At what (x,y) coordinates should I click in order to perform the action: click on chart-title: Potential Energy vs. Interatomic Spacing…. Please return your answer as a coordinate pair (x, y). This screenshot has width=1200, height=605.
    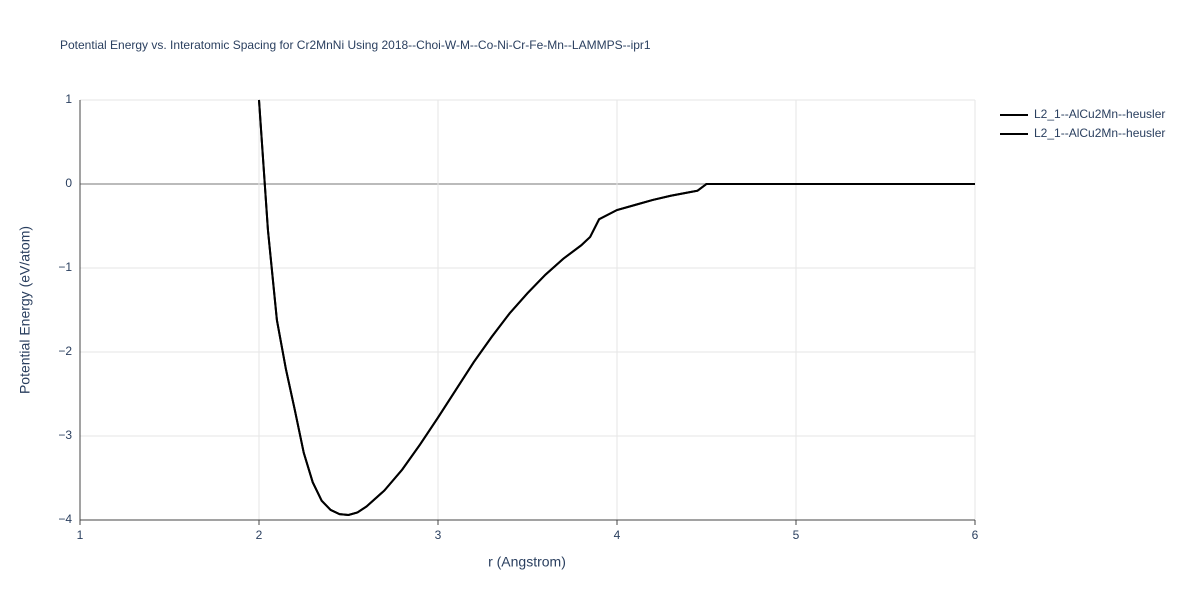
    Looking at the image, I should click on (355, 45).